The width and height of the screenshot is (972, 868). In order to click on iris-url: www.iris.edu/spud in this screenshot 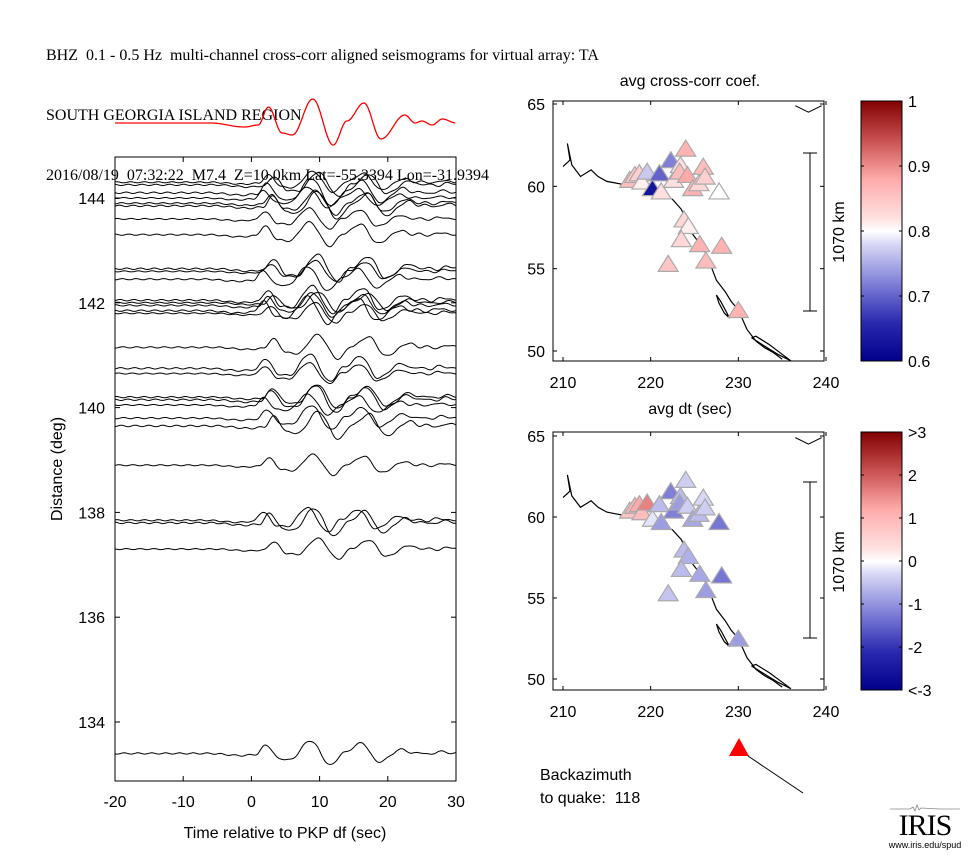, I will do `click(925, 845)`.